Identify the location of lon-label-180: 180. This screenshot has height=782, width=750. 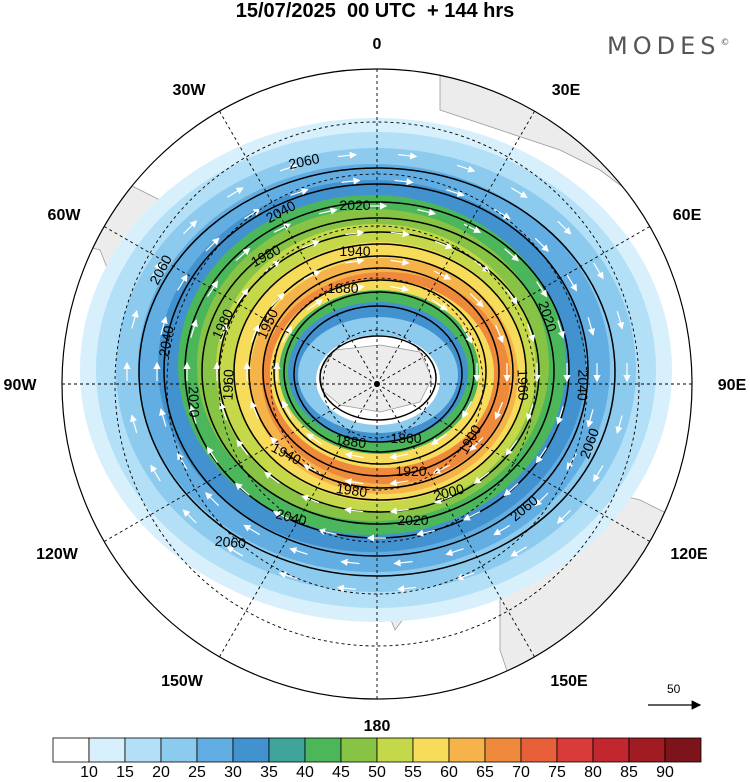
(377, 726).